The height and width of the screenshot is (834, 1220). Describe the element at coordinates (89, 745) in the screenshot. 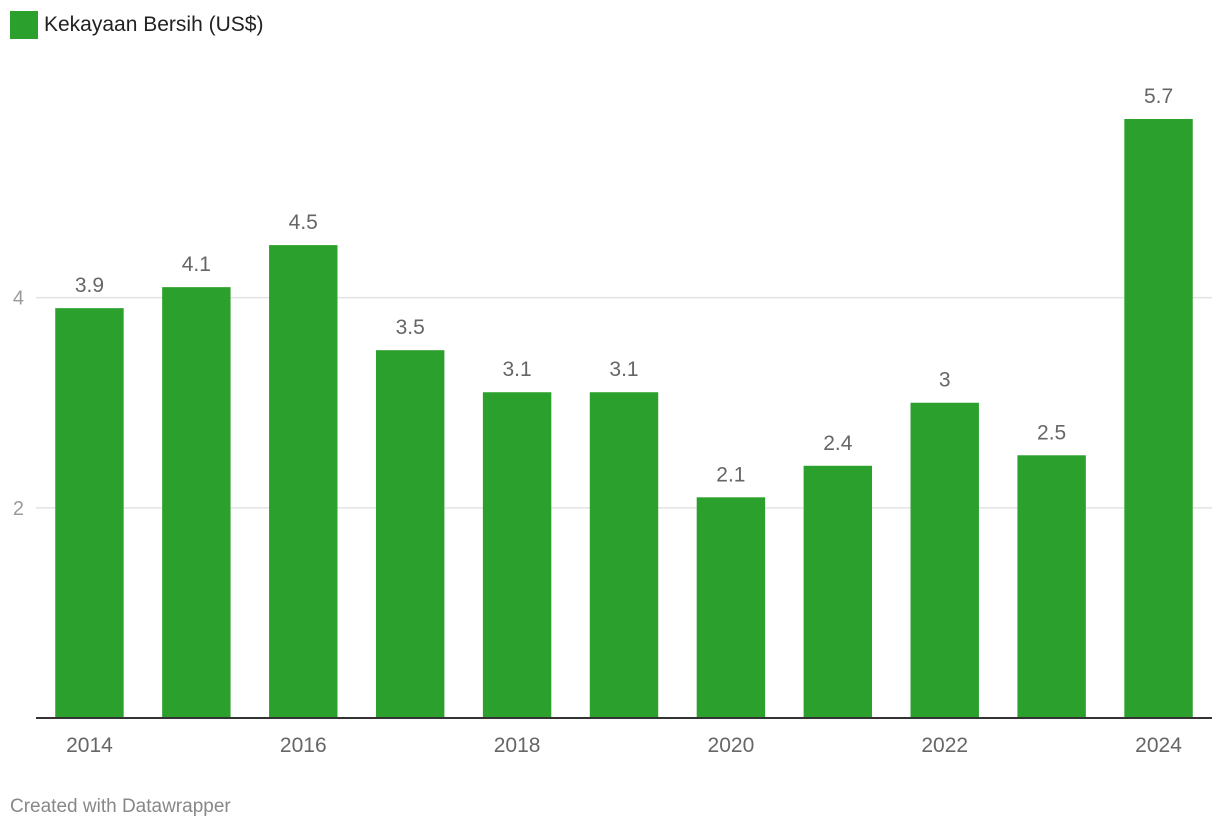

I see `x-tick-label: 2014` at that location.